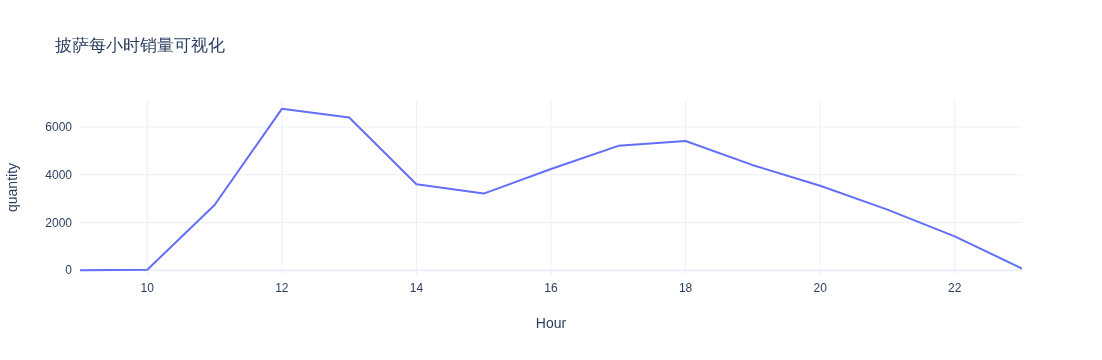 Image resolution: width=1102 pixels, height=360 pixels. Describe the element at coordinates (282, 287) in the screenshot. I see `x-tick-label: 12` at that location.